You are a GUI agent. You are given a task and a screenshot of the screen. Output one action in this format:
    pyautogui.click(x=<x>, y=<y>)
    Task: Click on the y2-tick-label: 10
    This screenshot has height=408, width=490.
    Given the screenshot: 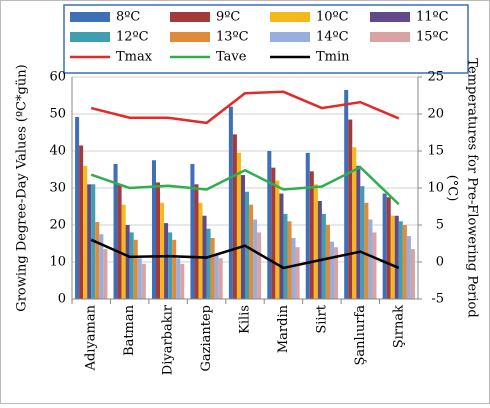 What is the action you would take?
    pyautogui.click(x=435, y=188)
    